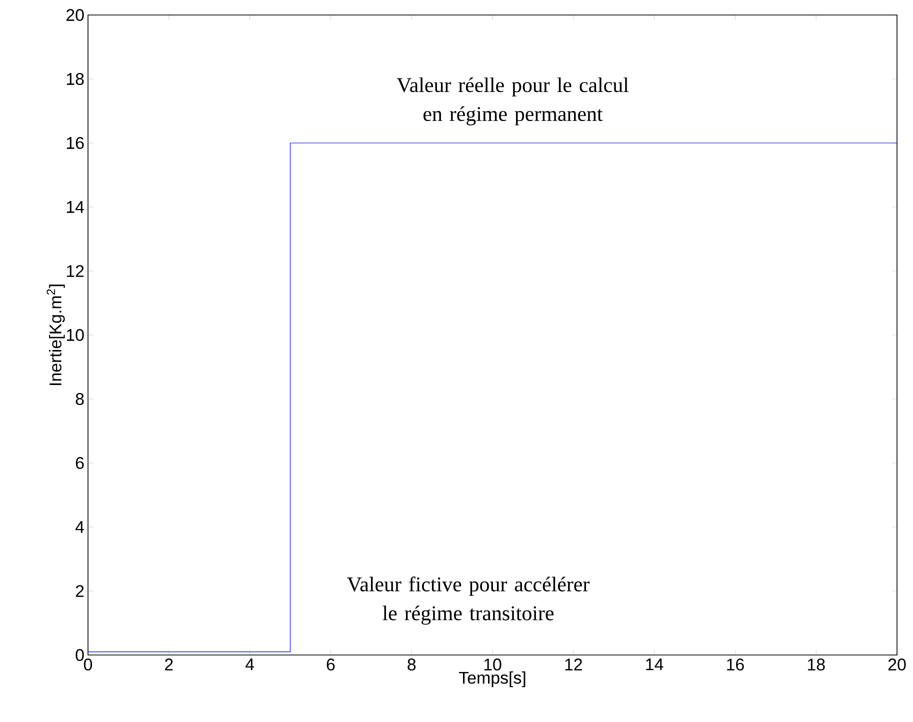 This screenshot has height=722, width=913. I want to click on x-tick-label: 2, so click(169, 664).